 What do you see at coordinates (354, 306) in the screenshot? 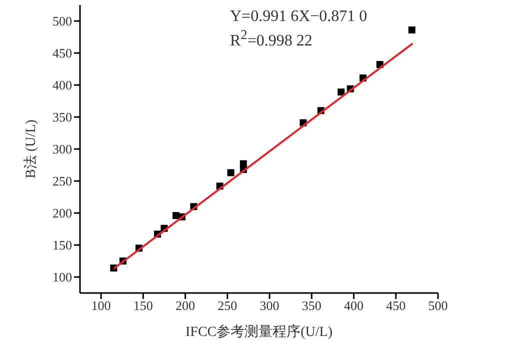
I see `x-tick-label: 400` at bounding box center [354, 306].